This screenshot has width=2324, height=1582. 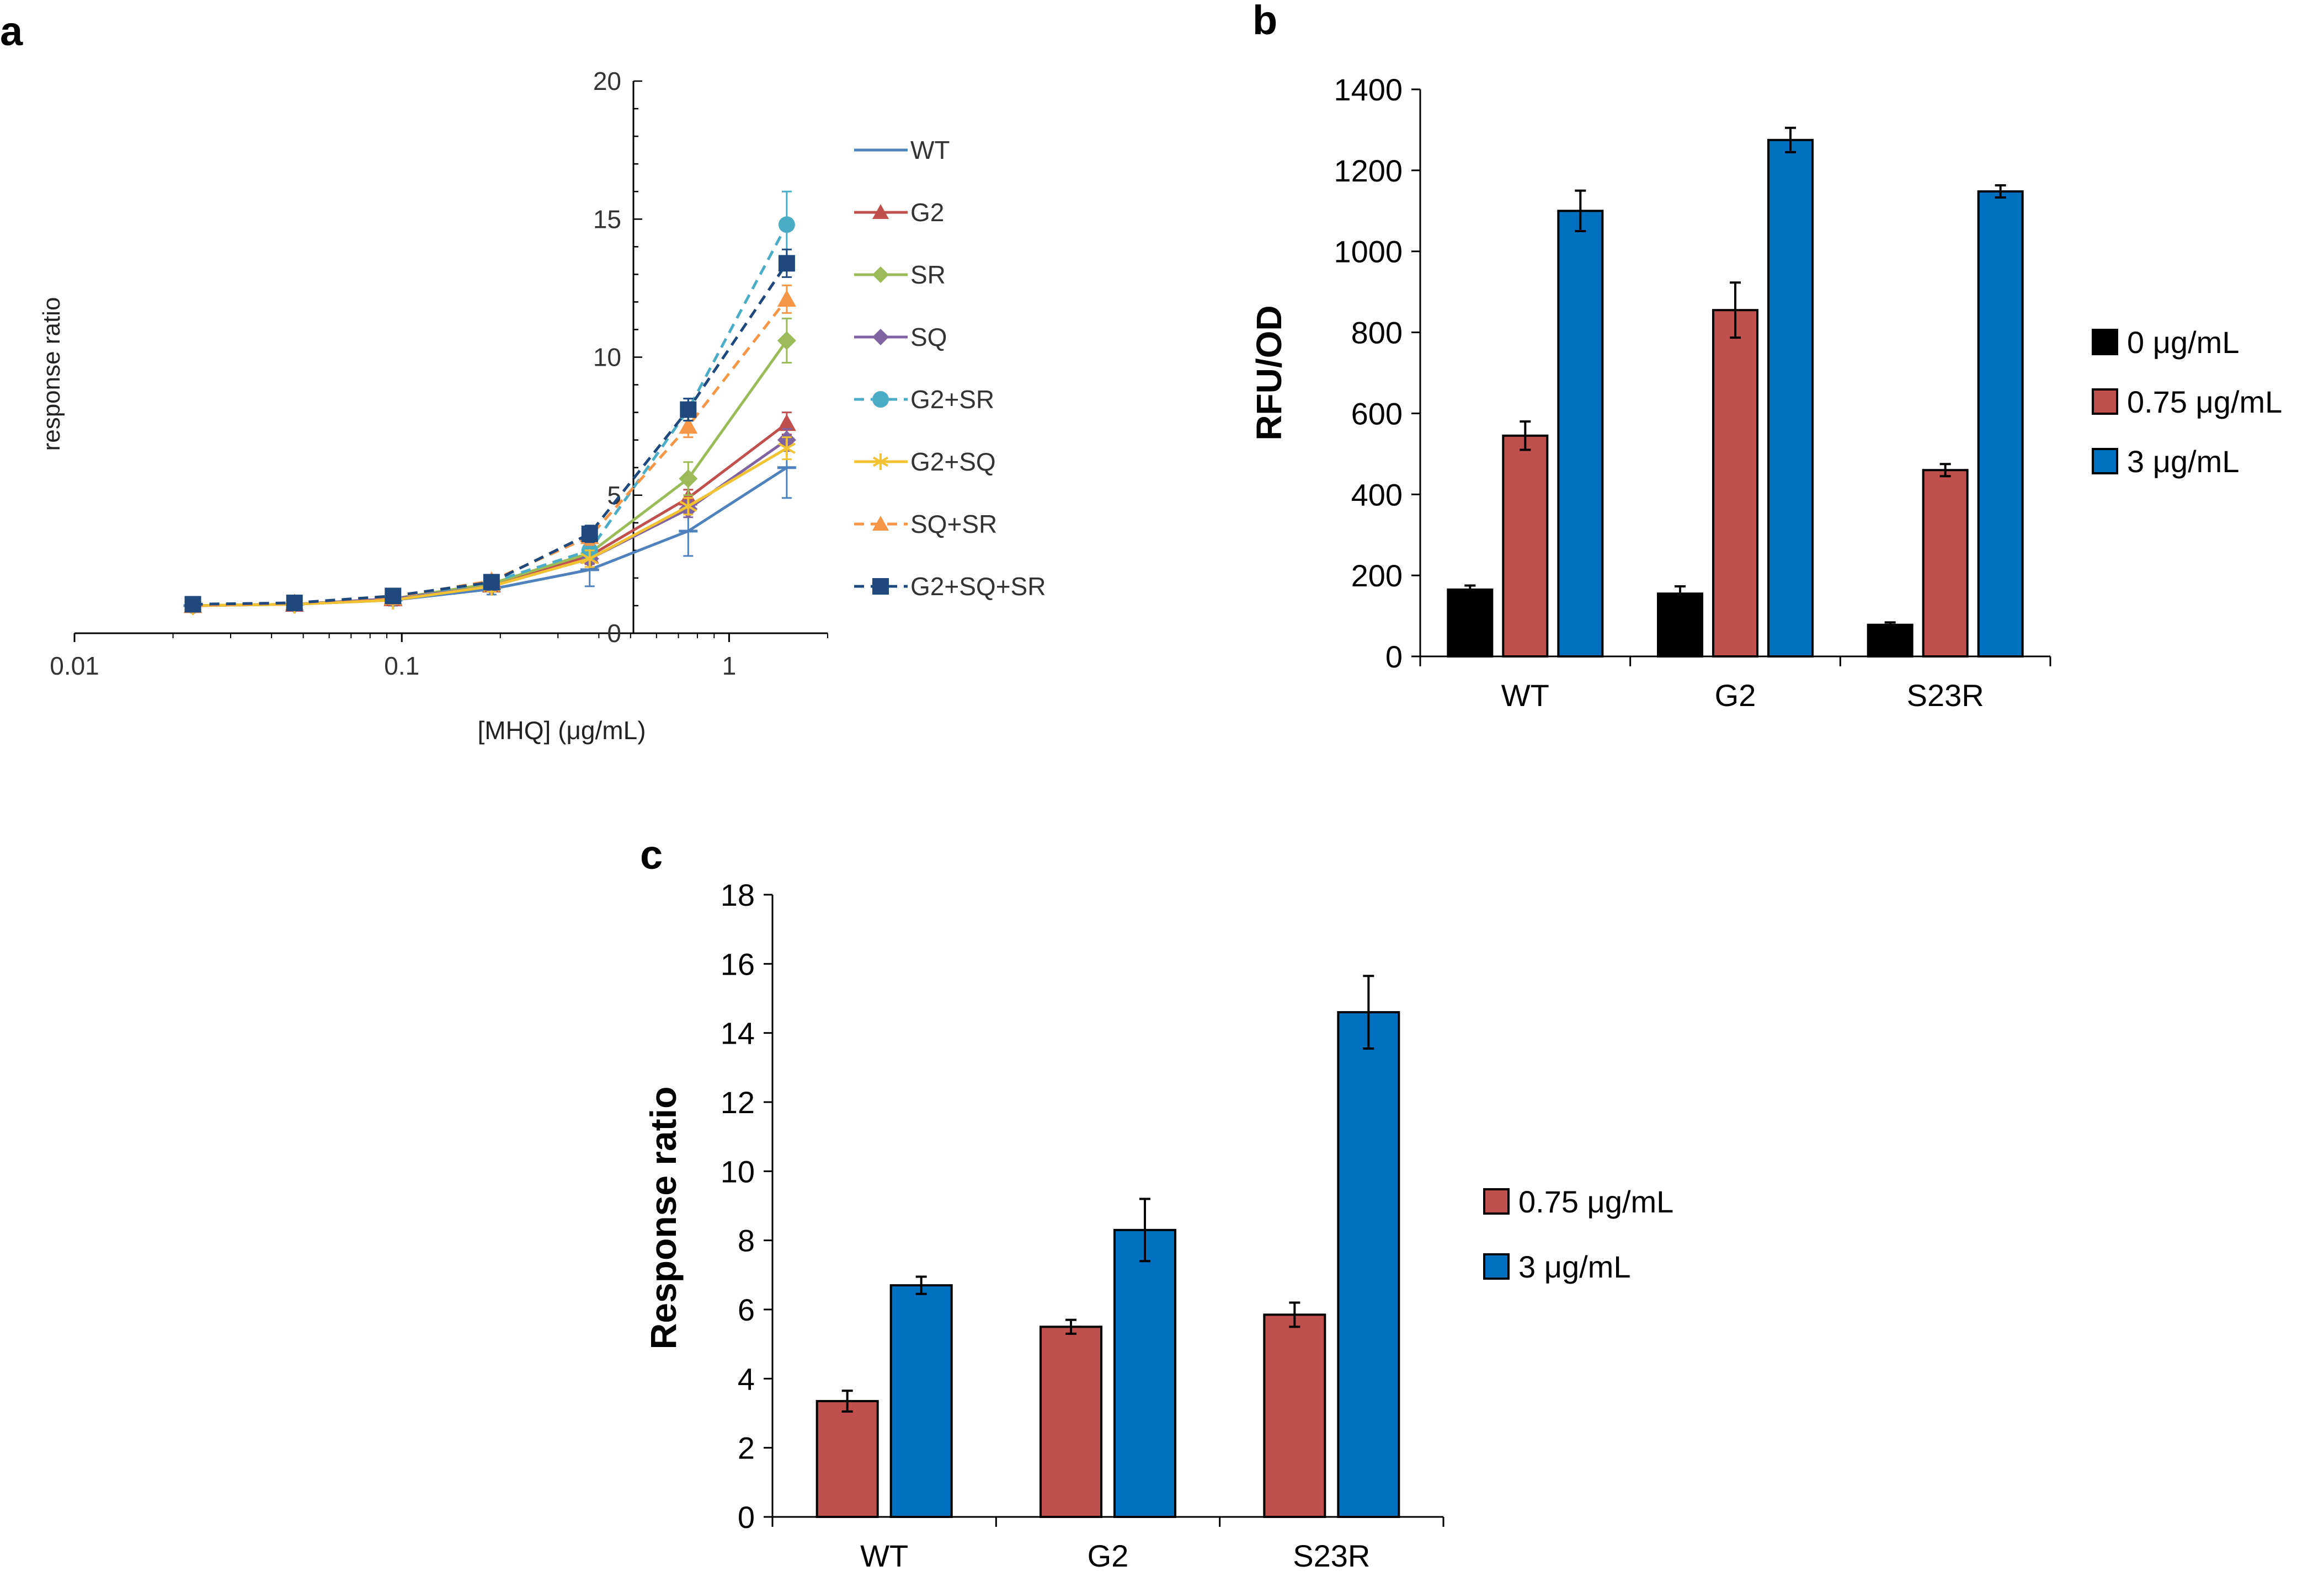 What do you see at coordinates (730, 665) in the screenshot?
I see `x-tick-label: 1` at bounding box center [730, 665].